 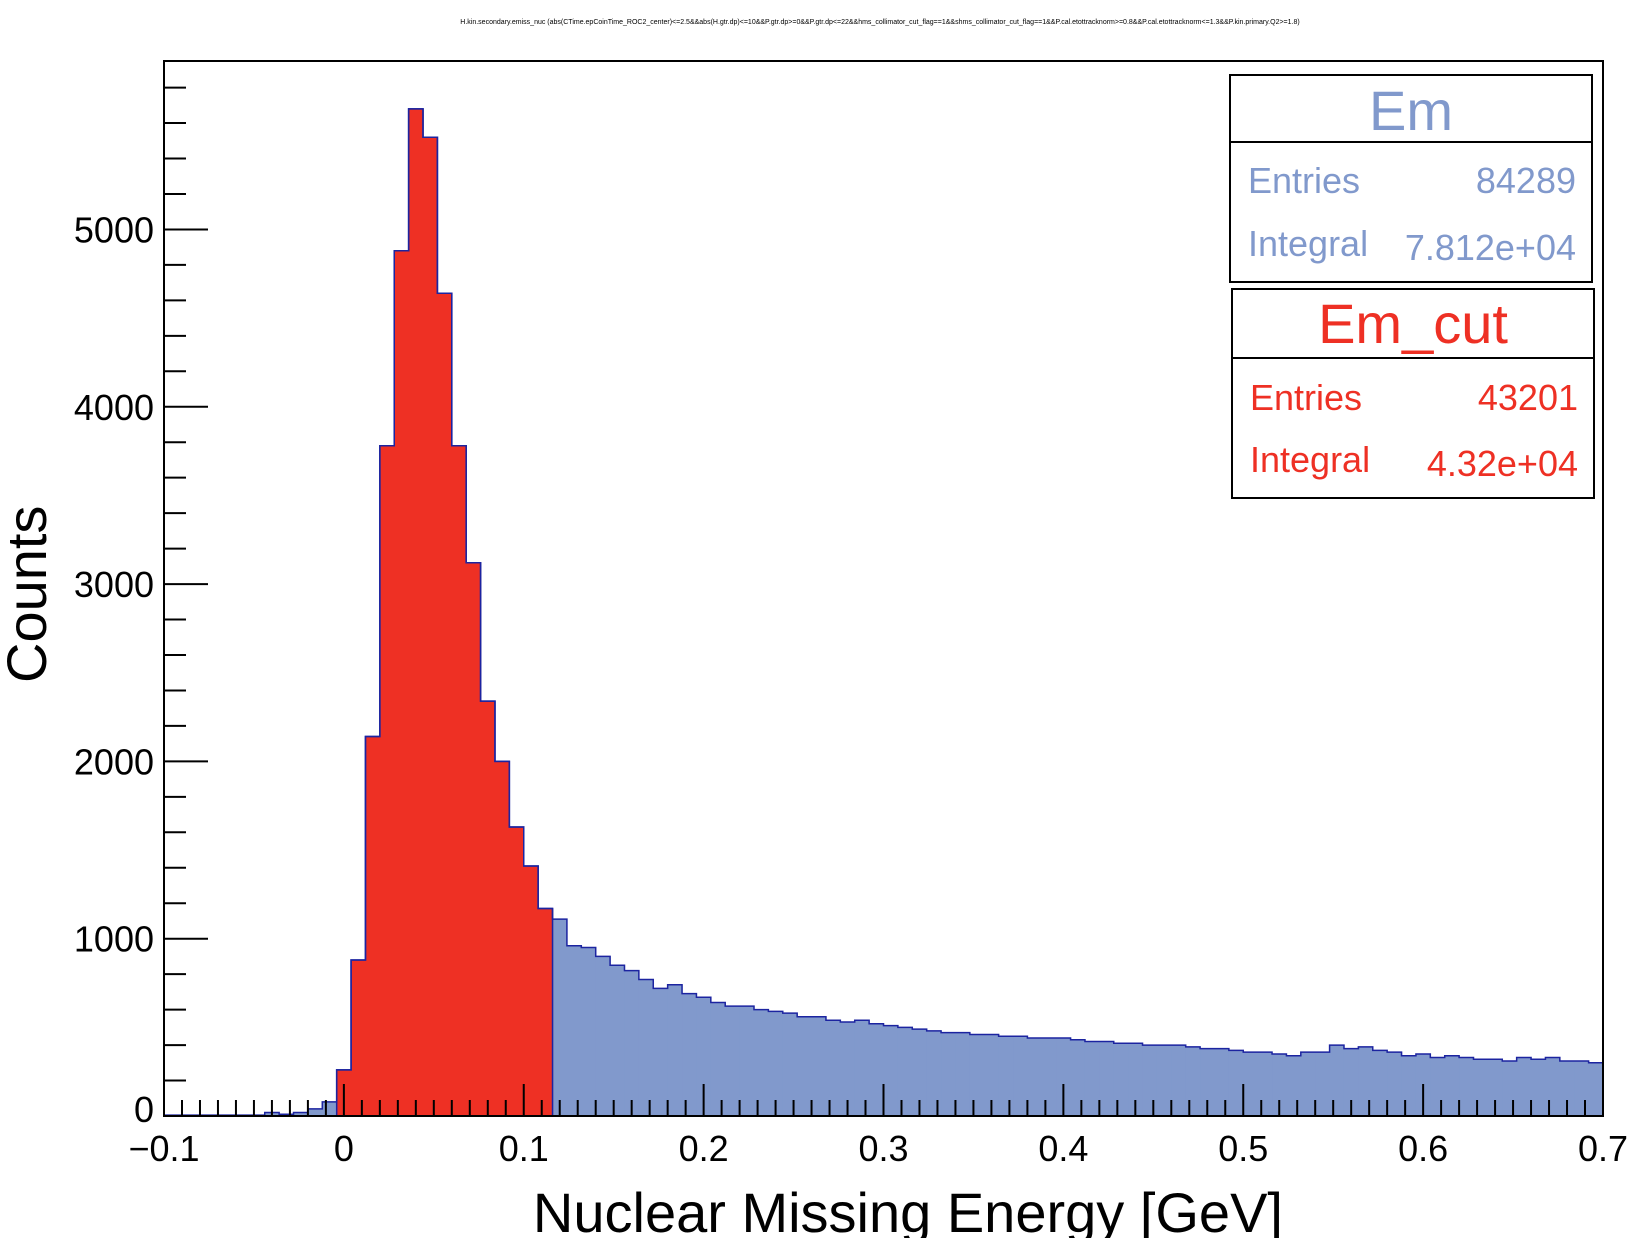 What do you see at coordinates (1490, 247) in the screenshot?
I see `stats-box-em-integral-value: 7.812e+04` at bounding box center [1490, 247].